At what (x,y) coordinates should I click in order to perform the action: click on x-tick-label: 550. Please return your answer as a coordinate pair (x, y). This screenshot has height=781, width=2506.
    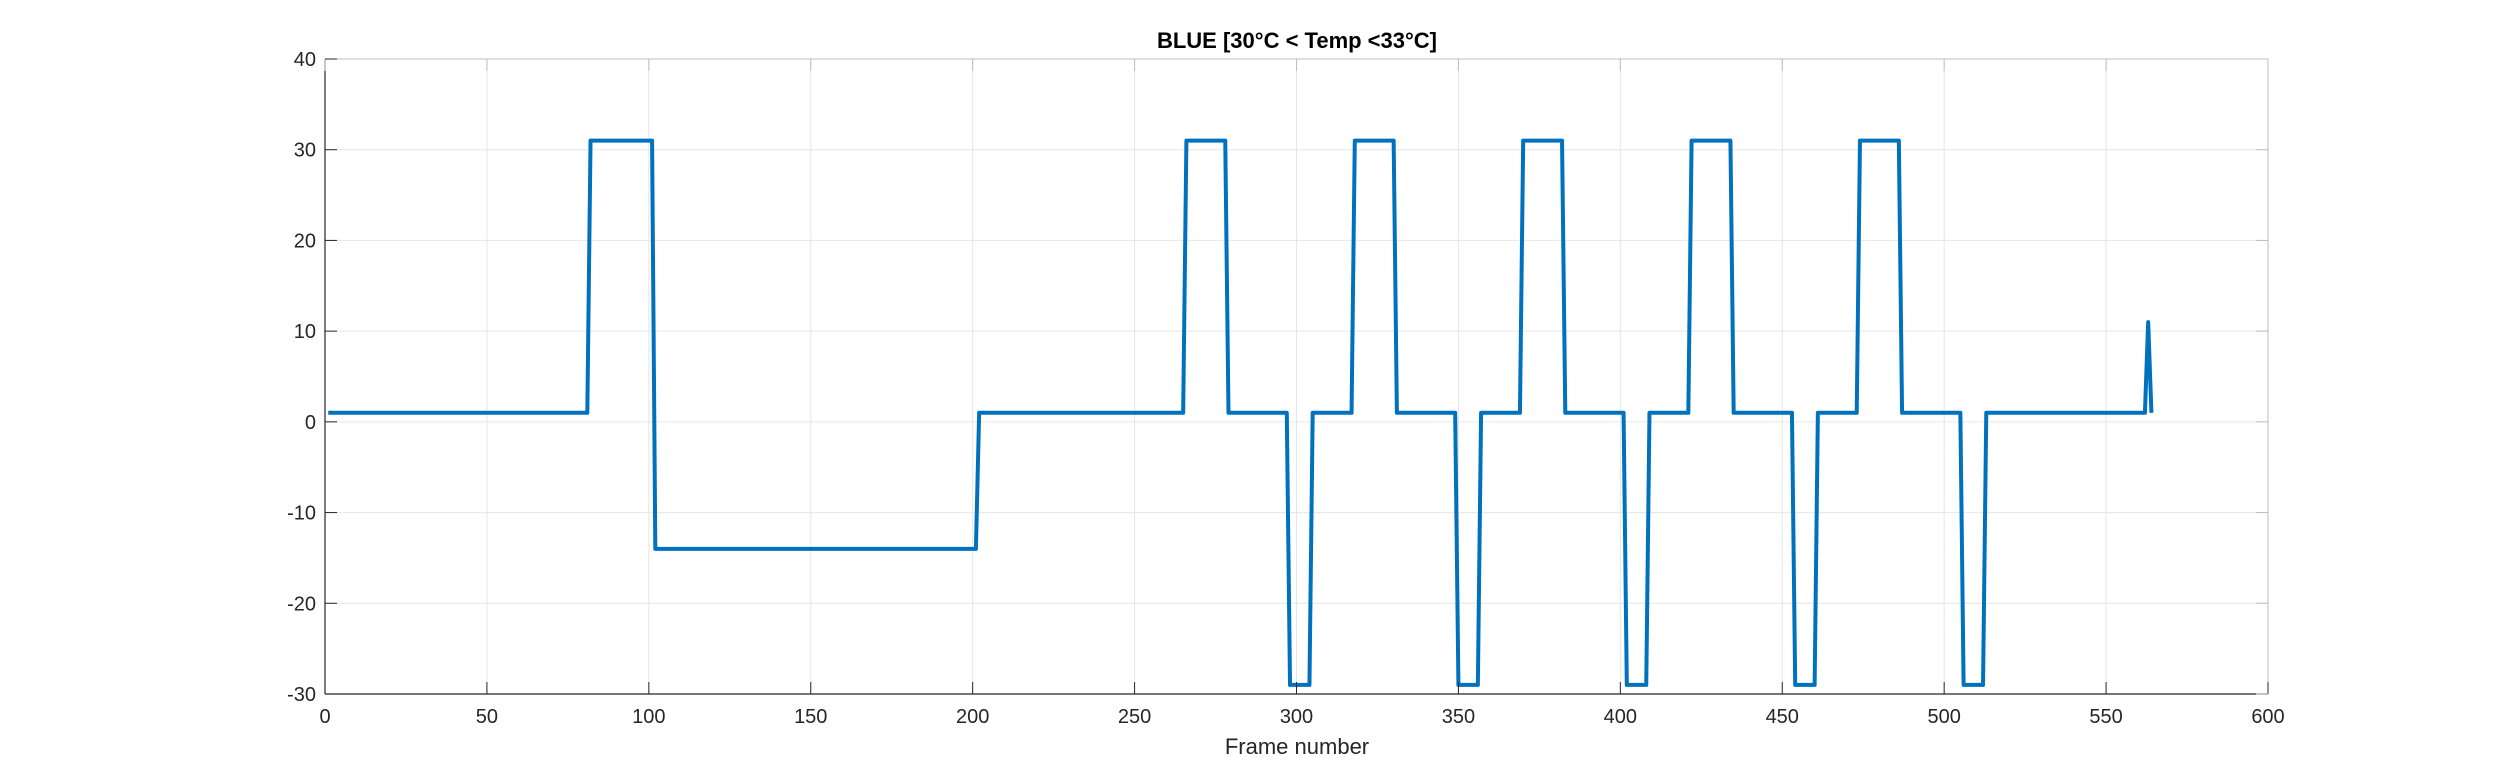
    Looking at the image, I should click on (2105, 717).